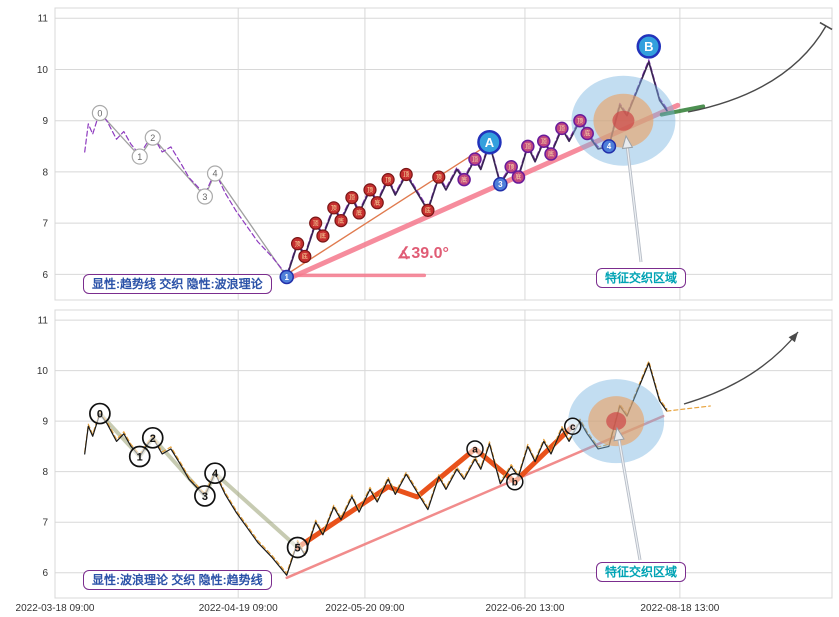 The width and height of the screenshot is (839, 617). I want to click on x-tick-label: 2022-04-19 09:00, so click(238, 608).